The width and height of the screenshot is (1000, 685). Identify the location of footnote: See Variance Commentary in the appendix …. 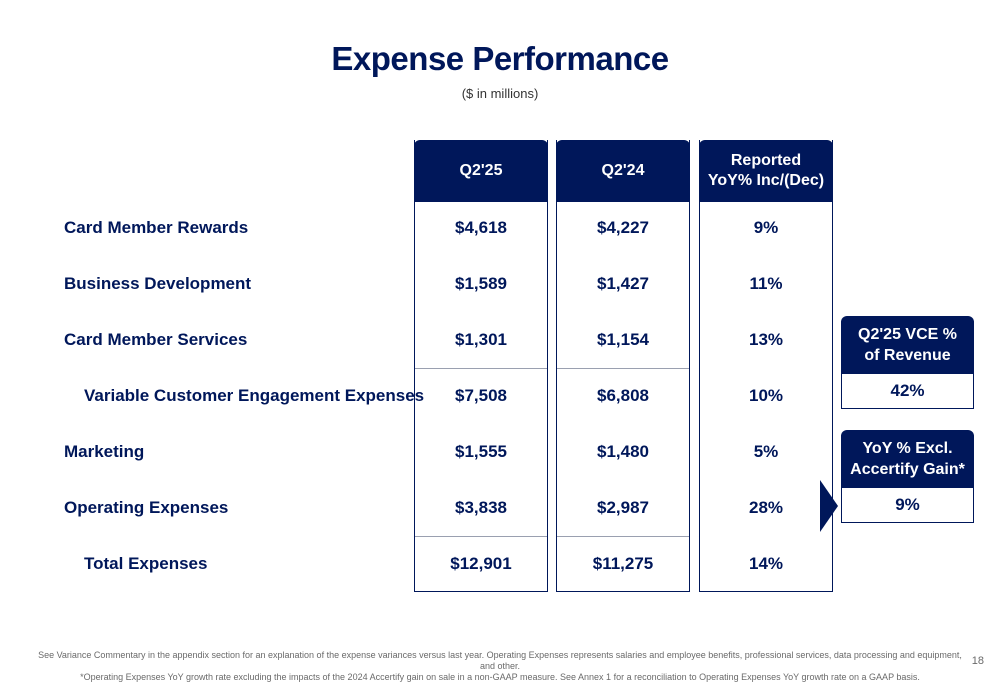
(500, 666).